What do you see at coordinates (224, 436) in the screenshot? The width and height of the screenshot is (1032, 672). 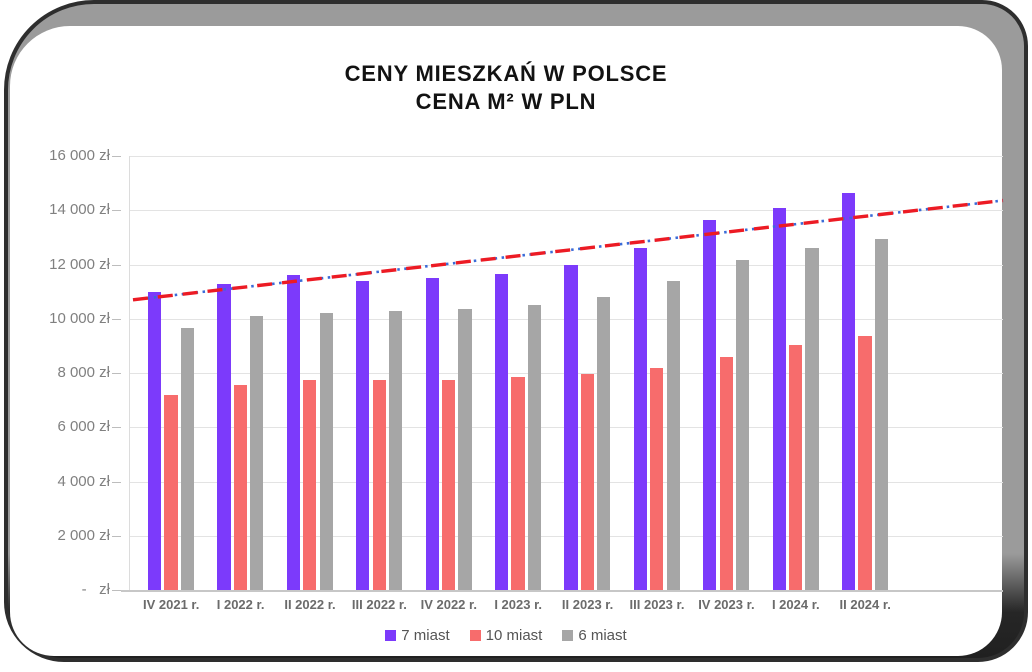 I see `bar-7-miast-I-2022-r.` at bounding box center [224, 436].